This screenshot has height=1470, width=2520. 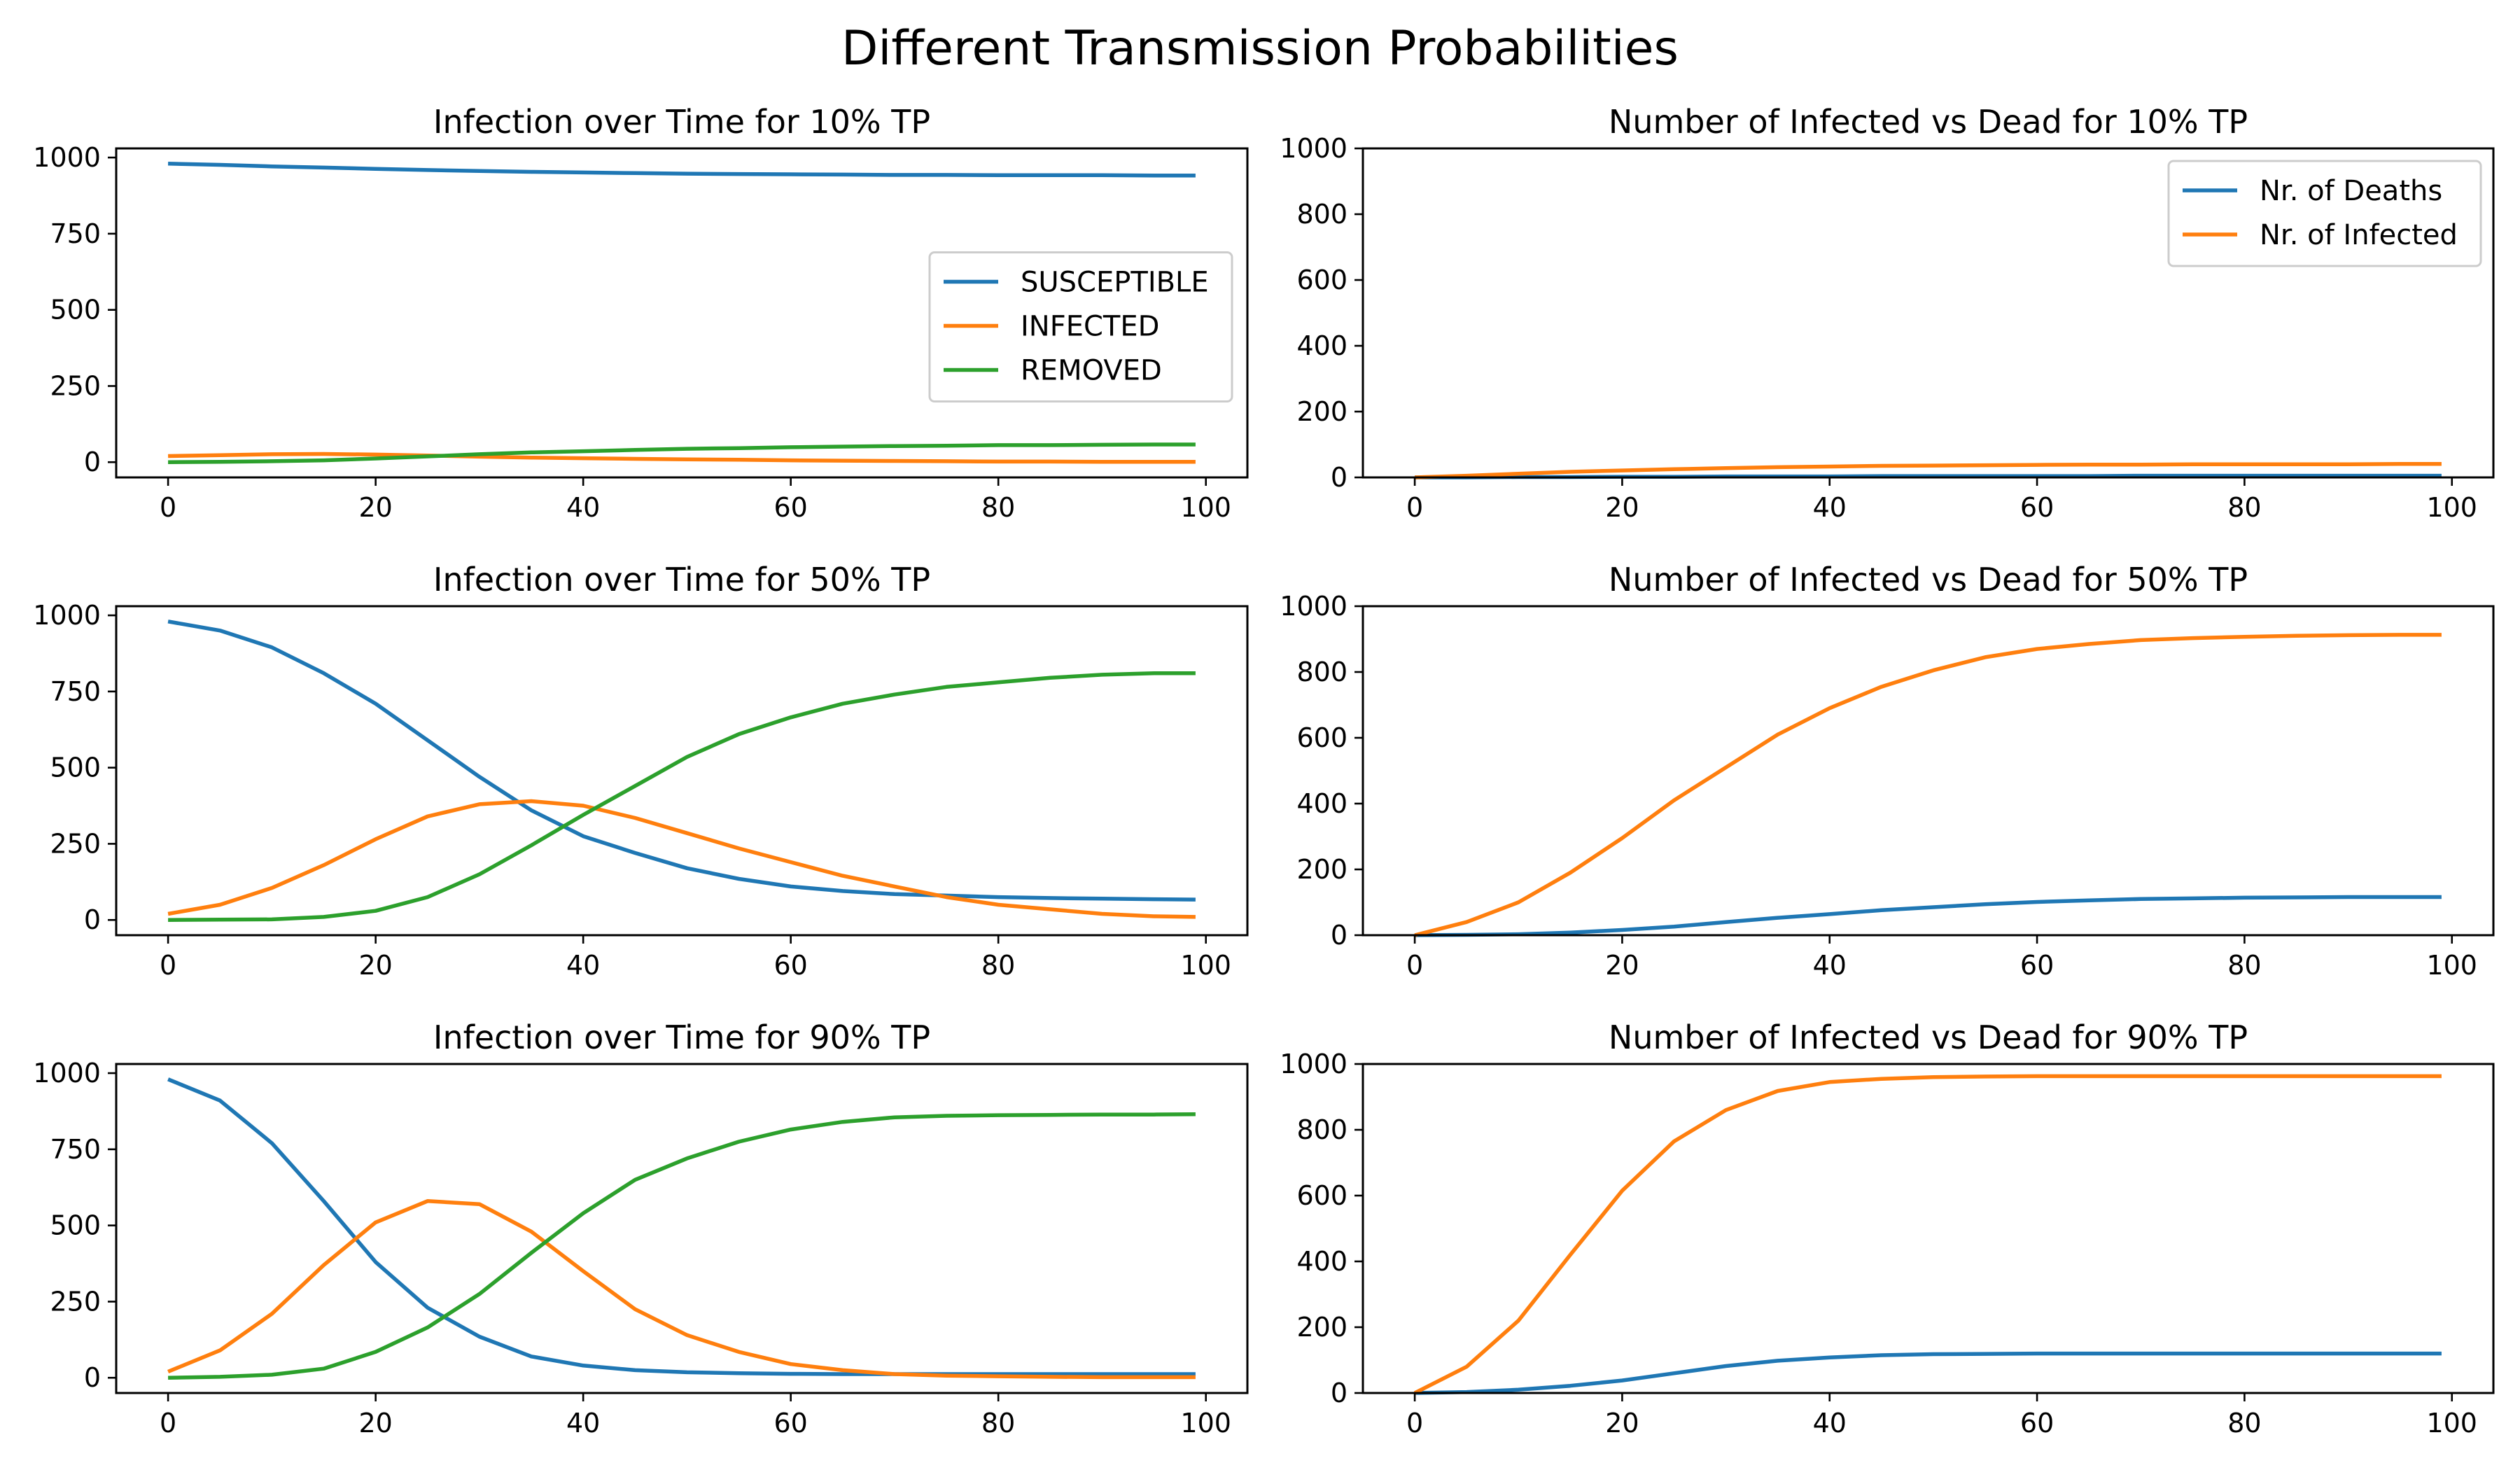 I want to click on legend-label: Nr. of Infected, so click(x=2359, y=235).